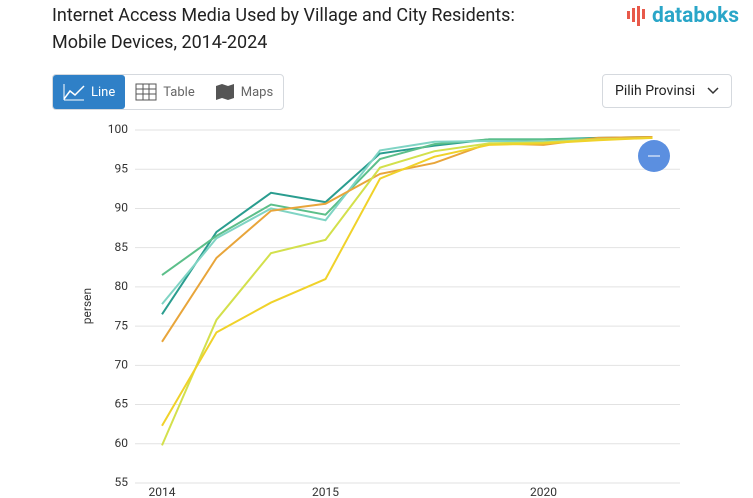 Image resolution: width=753 pixels, height=498 pixels. Describe the element at coordinates (179, 92) in the screenshot. I see `tab-label: Table` at that location.